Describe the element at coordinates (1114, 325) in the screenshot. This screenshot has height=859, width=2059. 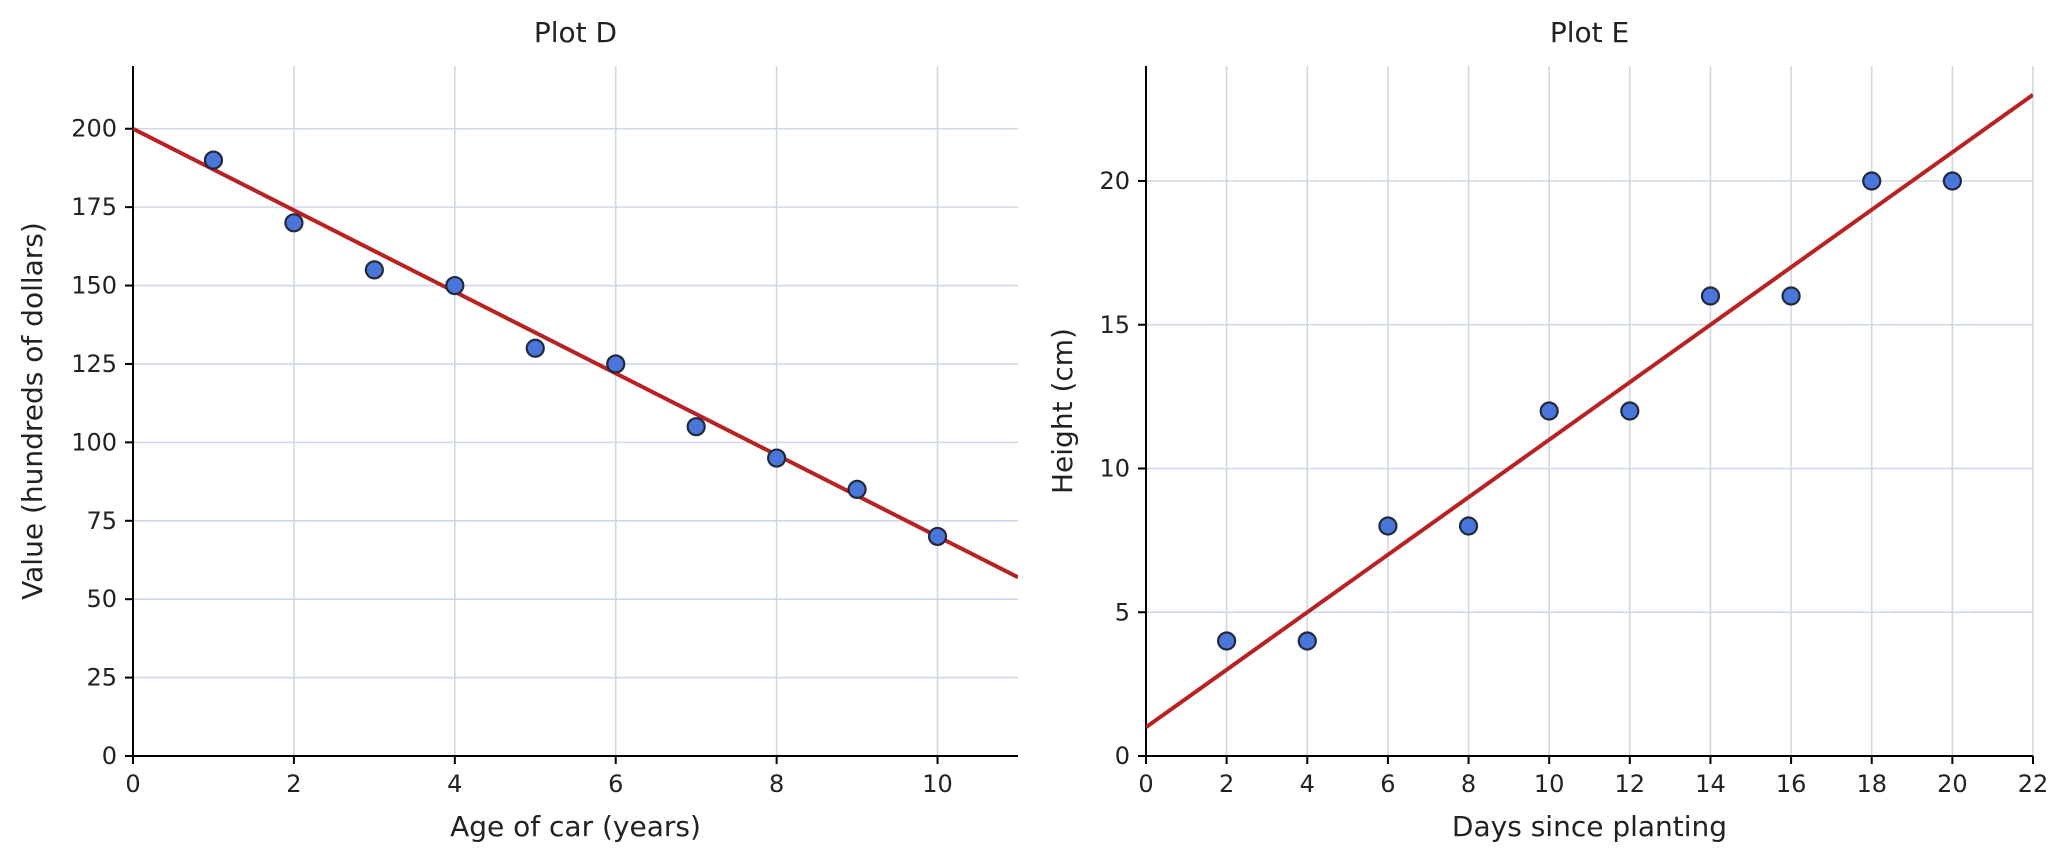
I see `y-tick-label: 15` at that location.